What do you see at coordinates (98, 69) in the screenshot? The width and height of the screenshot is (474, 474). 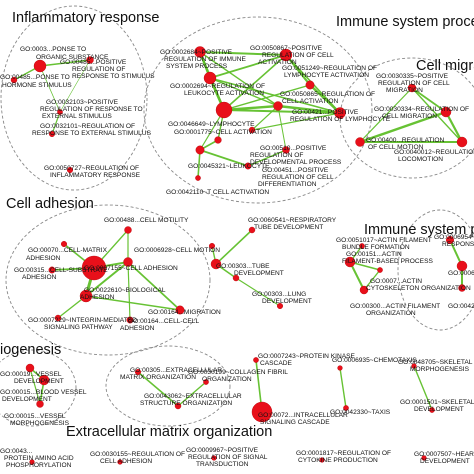 I see `node-label: REGULATION OF` at bounding box center [98, 69].